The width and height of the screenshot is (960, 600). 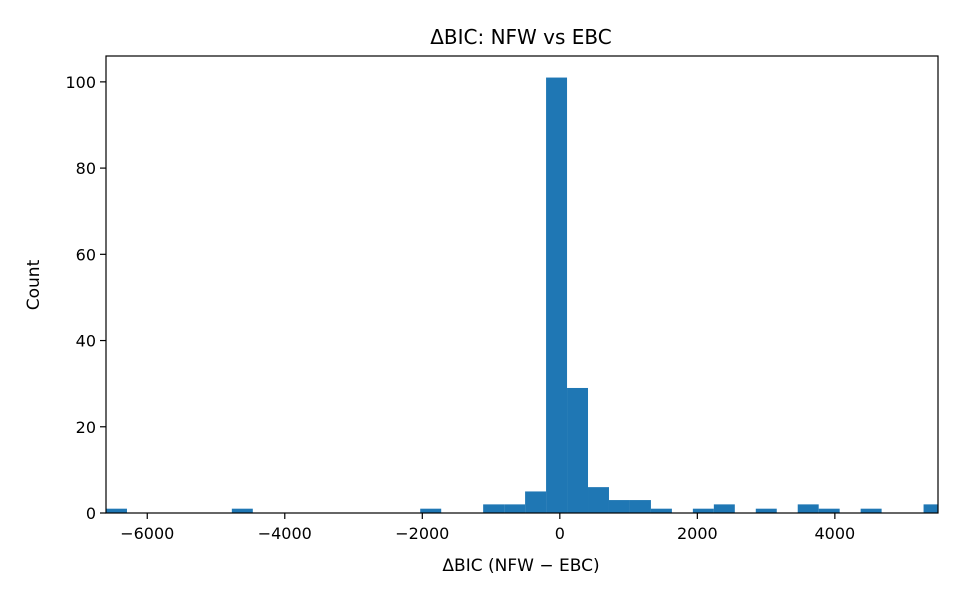 What do you see at coordinates (86, 168) in the screenshot?
I see `y-tick-label: 80` at bounding box center [86, 168].